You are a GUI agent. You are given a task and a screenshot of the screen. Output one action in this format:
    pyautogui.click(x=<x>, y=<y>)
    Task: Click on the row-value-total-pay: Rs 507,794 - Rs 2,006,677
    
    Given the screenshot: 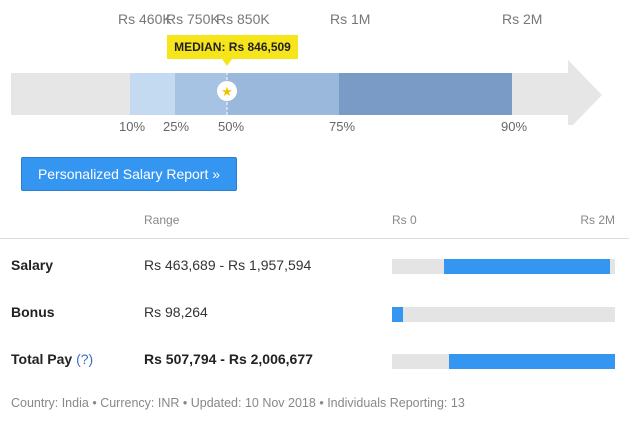 What is the action you would take?
    pyautogui.click(x=228, y=359)
    